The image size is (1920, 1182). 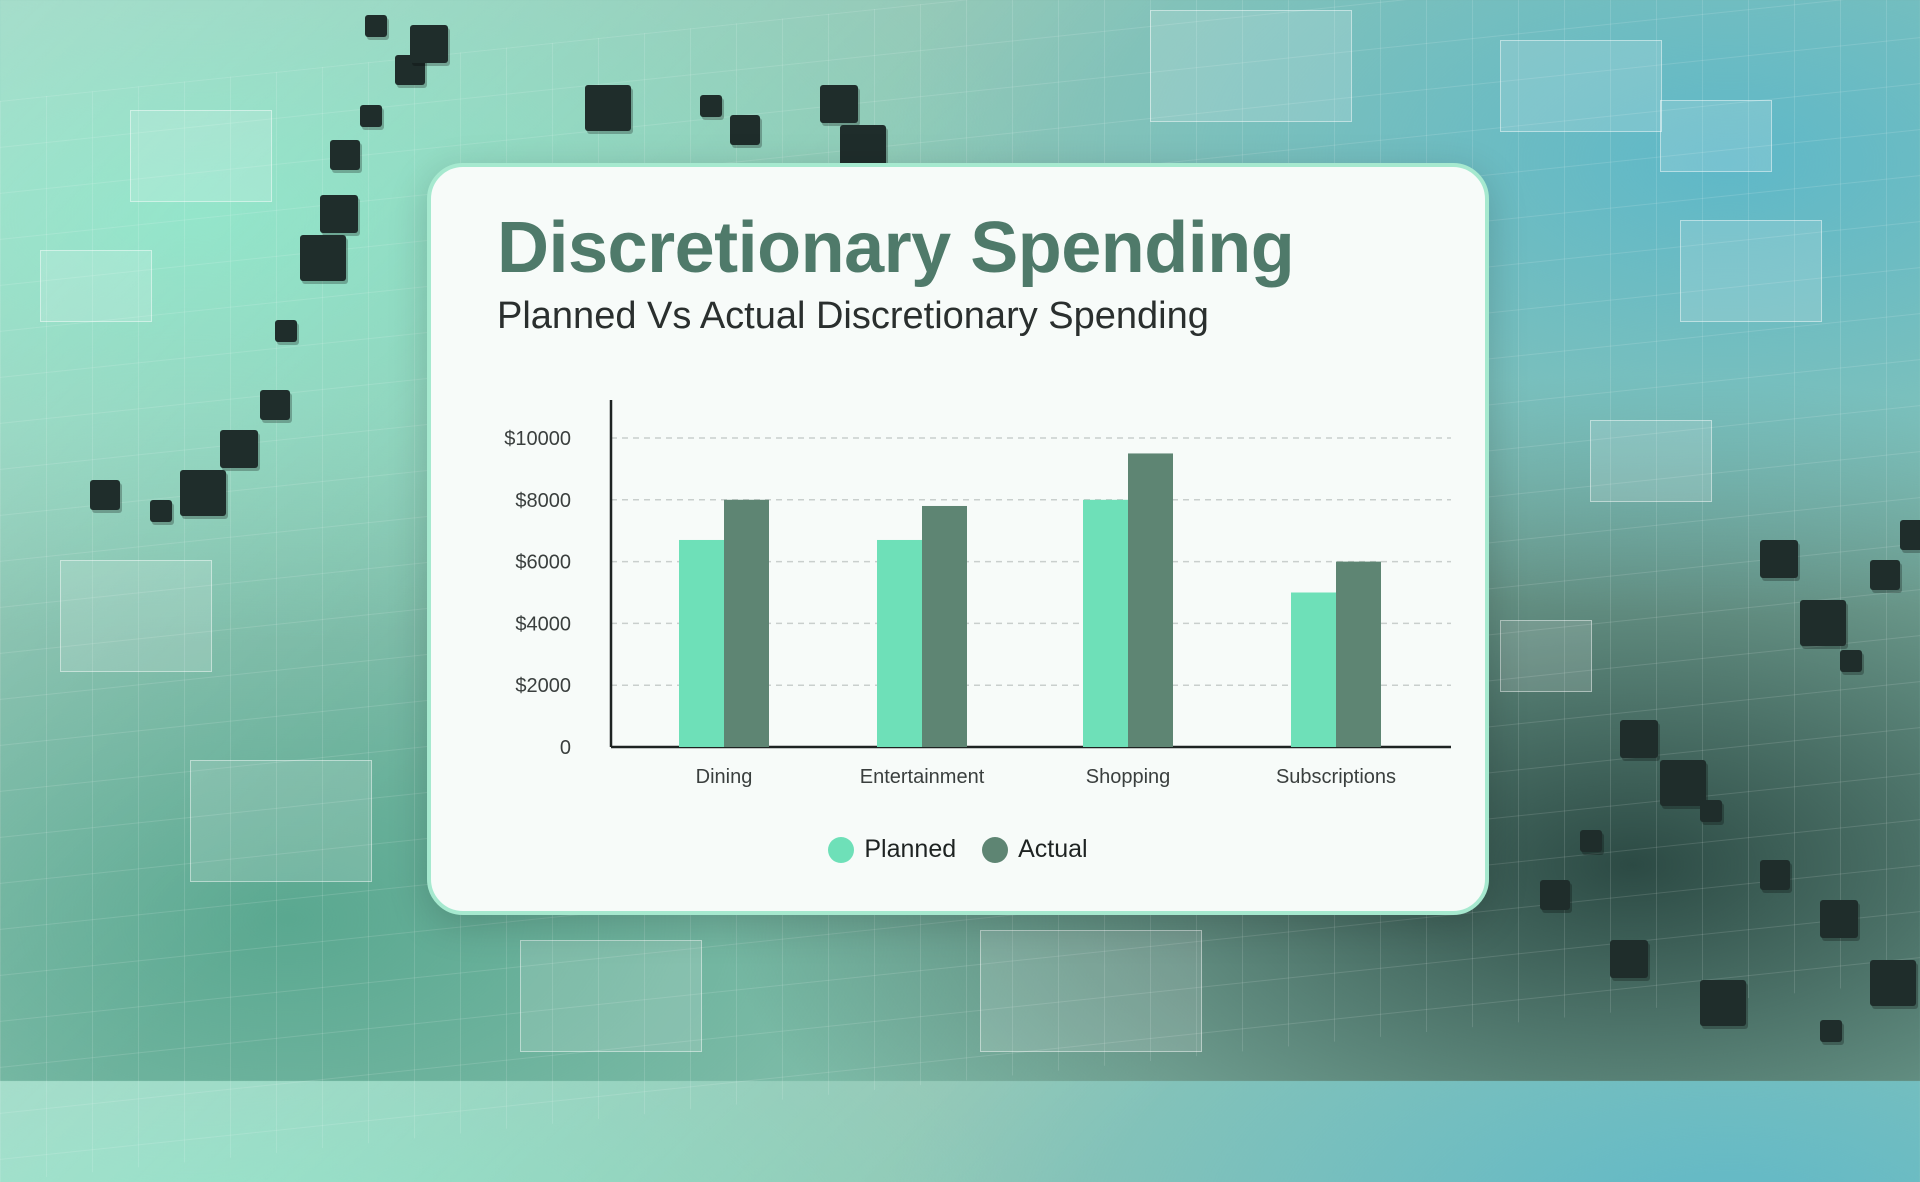 I want to click on x-tick-label: Shopping, so click(x=1128, y=777).